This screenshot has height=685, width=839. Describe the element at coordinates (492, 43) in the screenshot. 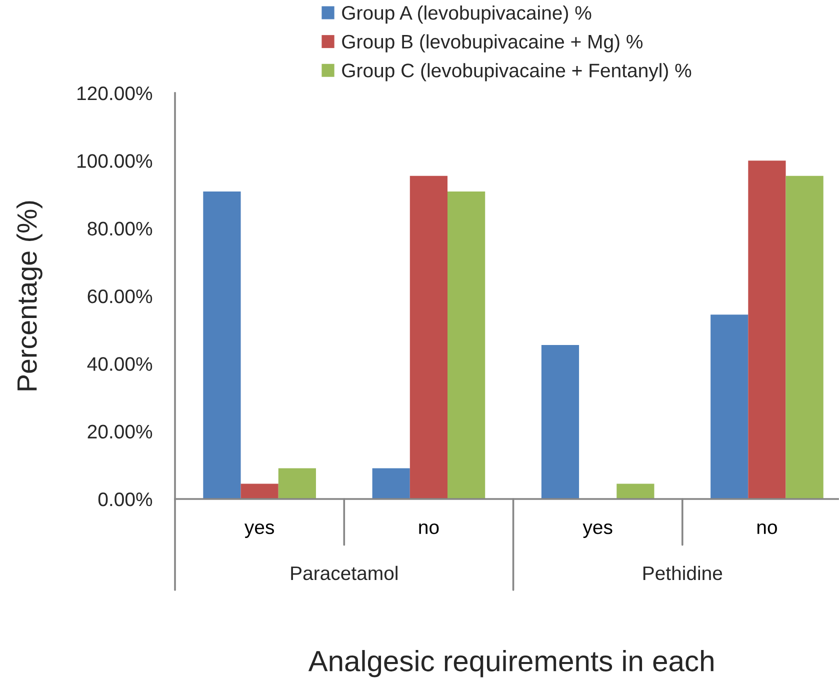

I see `legend-label: Group B (levobupivacaine + Mg) %` at that location.